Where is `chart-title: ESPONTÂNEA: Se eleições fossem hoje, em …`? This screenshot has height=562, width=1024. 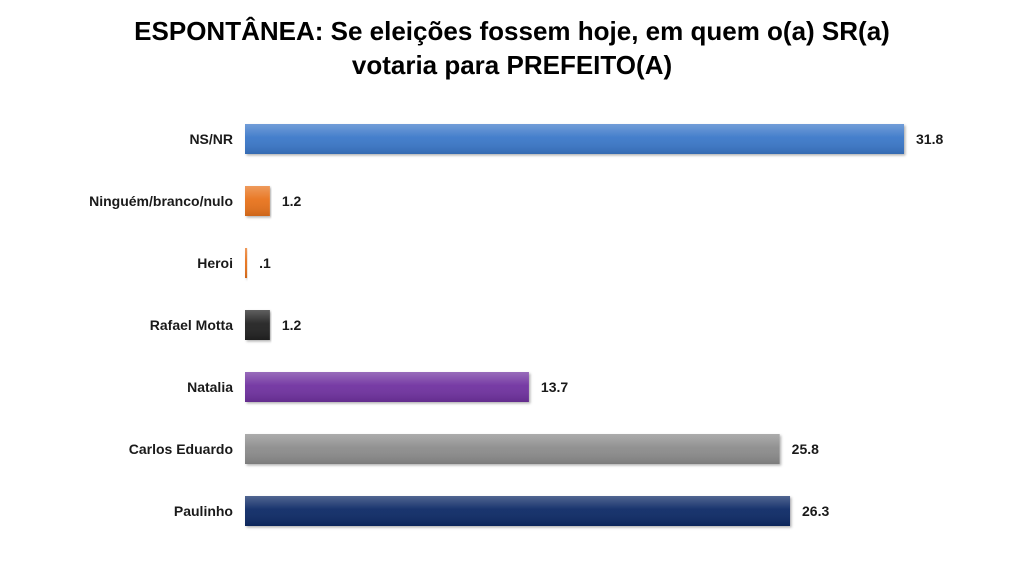 chart-title: ESPONTÂNEA: Se eleições fossem hoje, em … is located at coordinates (512, 48).